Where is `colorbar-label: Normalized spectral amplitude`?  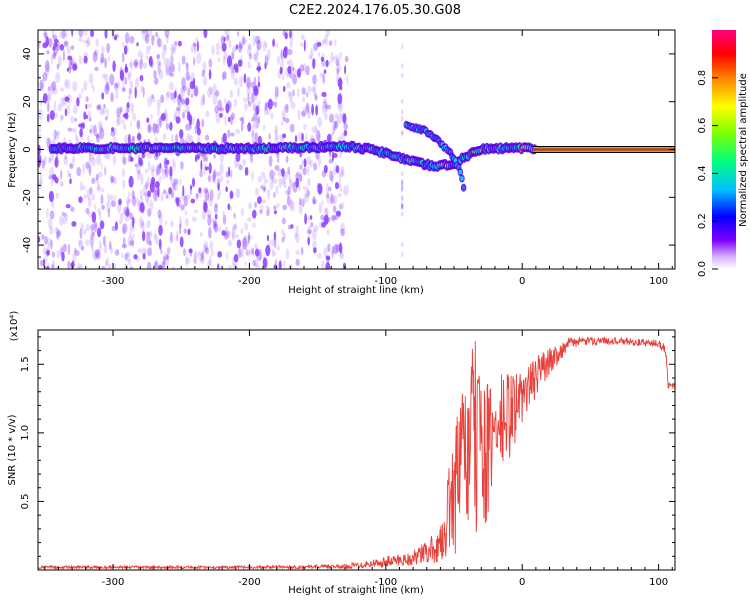 colorbar-label: Normalized spectral amplitude is located at coordinates (743, 150).